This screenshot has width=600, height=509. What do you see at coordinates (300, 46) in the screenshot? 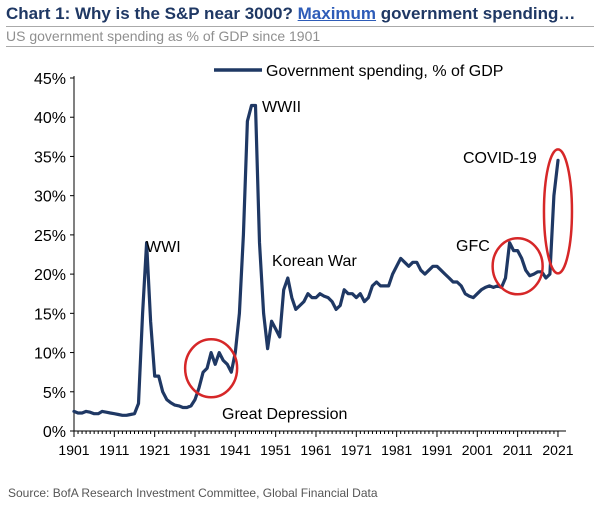
I see `subtitle-rule` at bounding box center [300, 46].